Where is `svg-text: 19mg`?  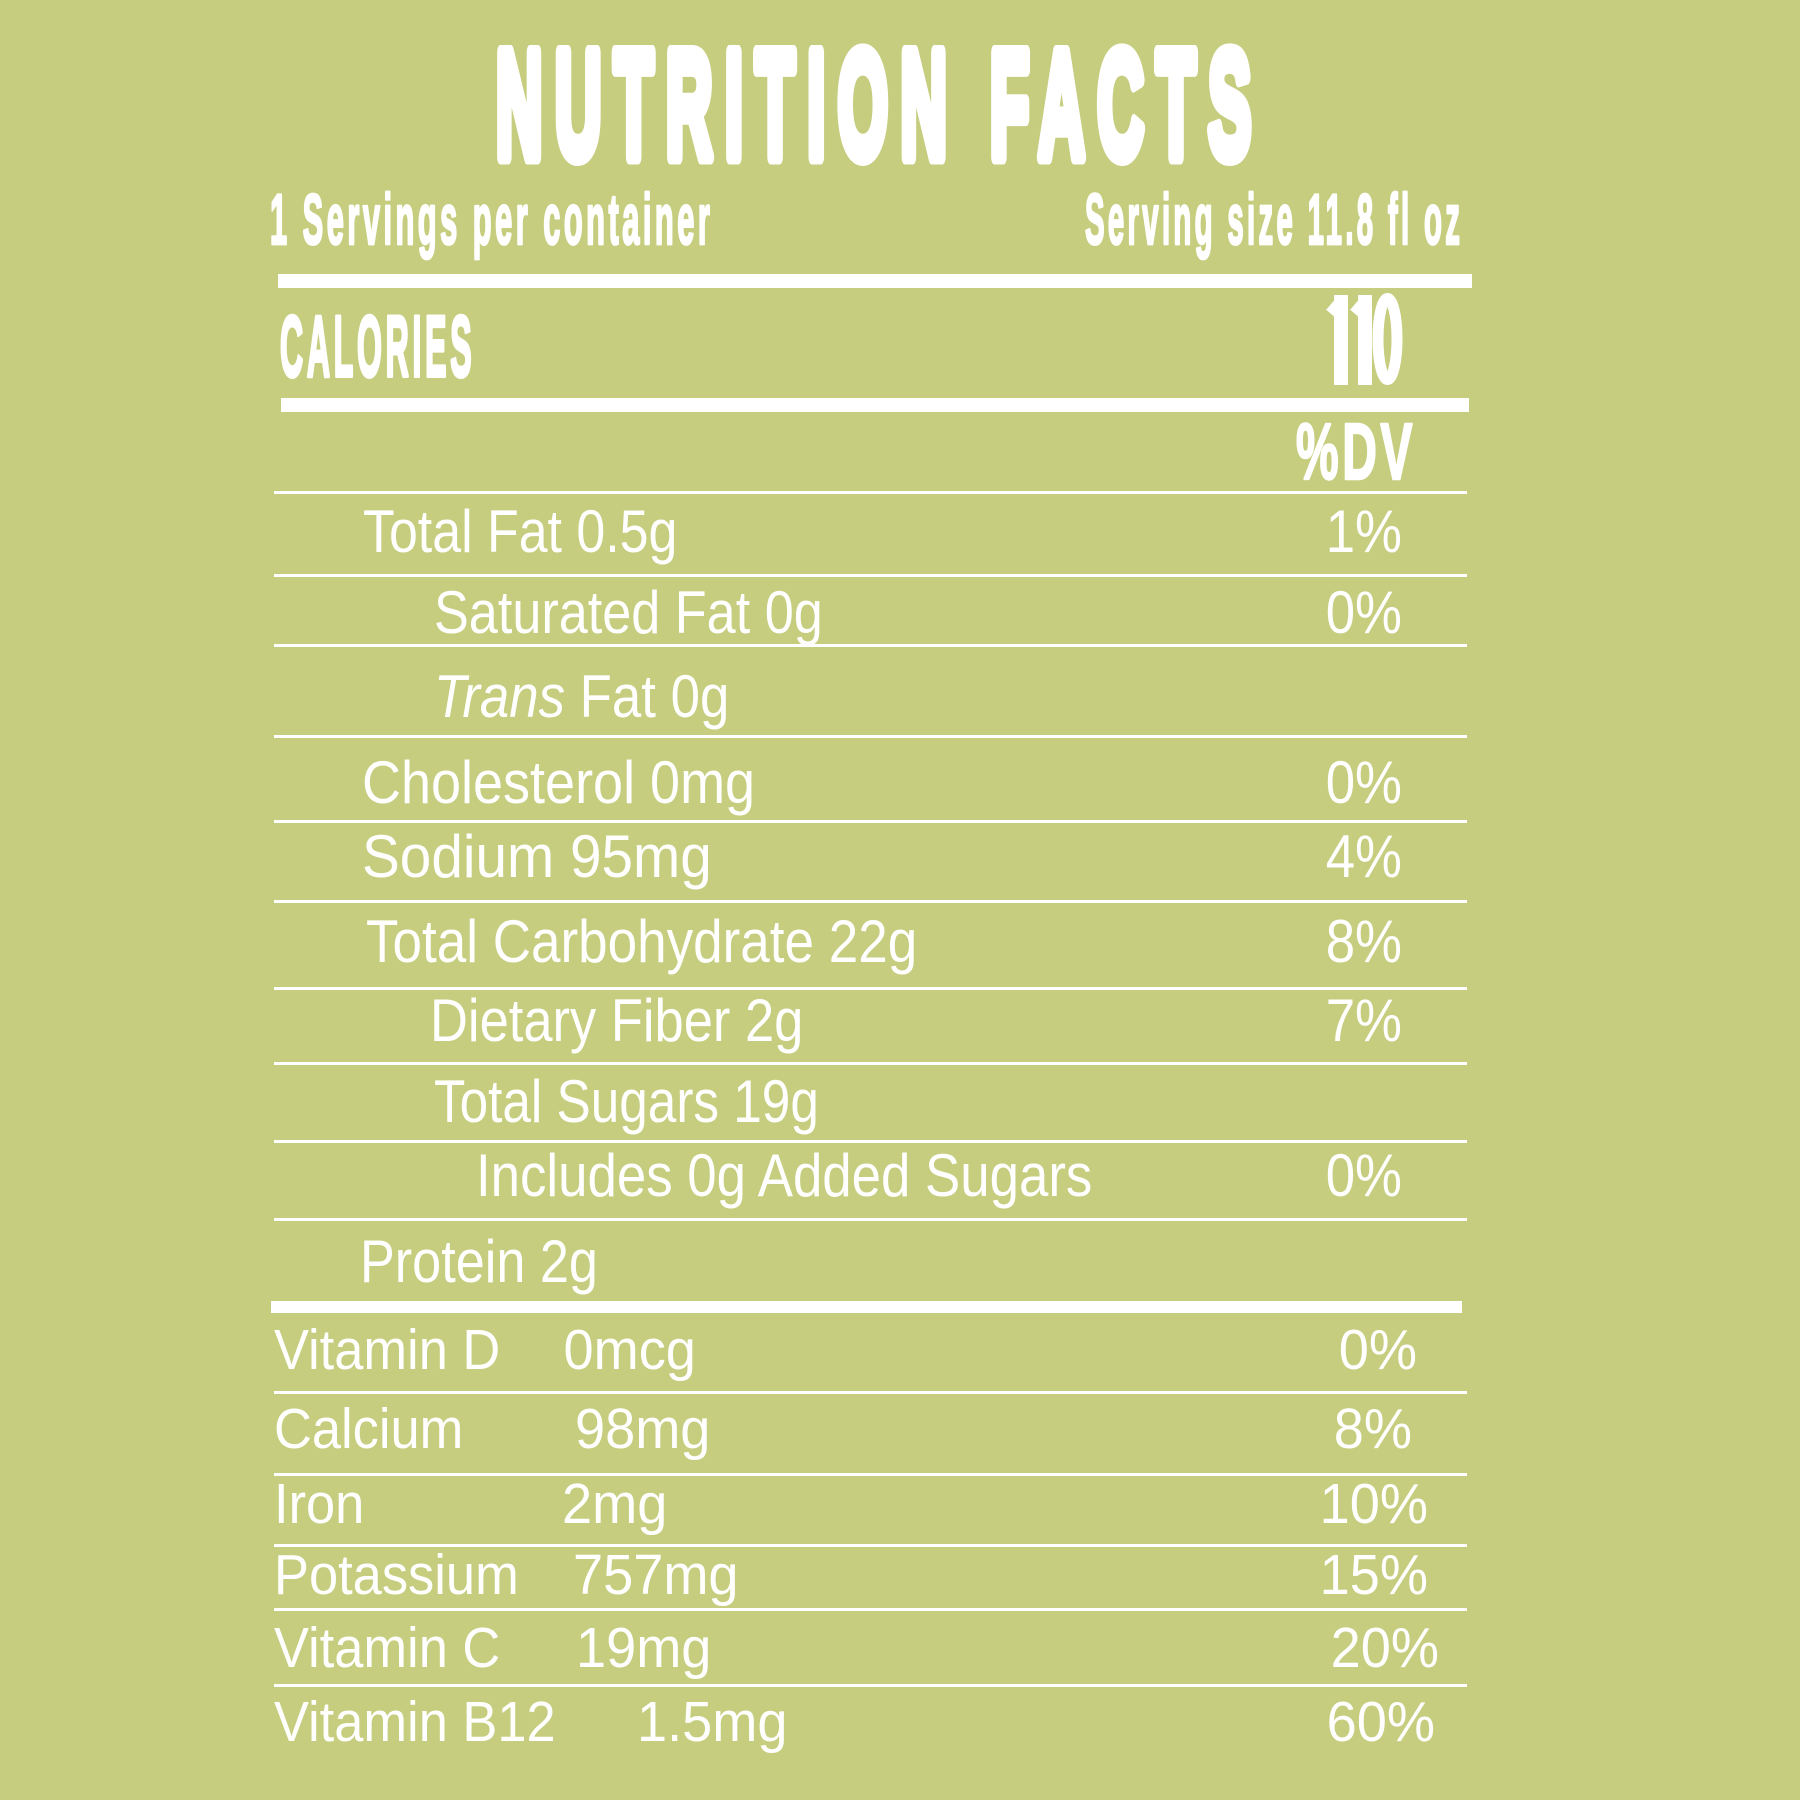 svg-text: 19mg is located at coordinates (643, 1648).